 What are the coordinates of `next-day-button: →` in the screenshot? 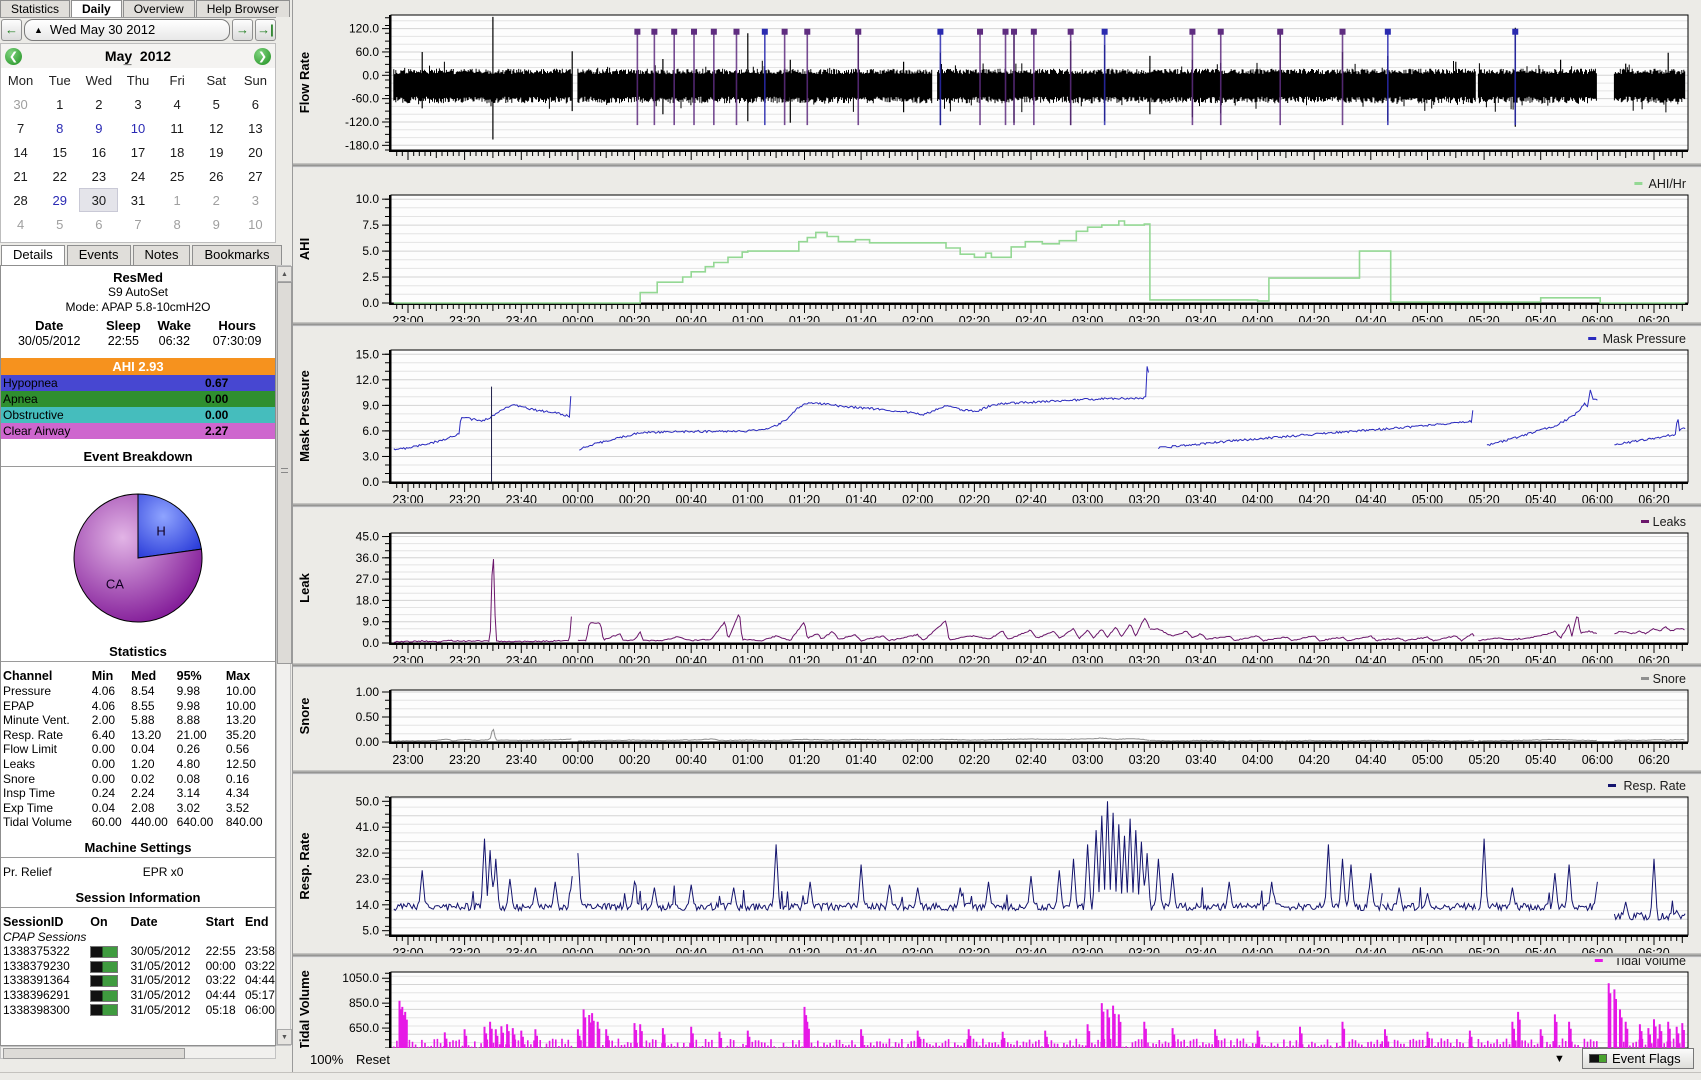 It's located at (242, 29).